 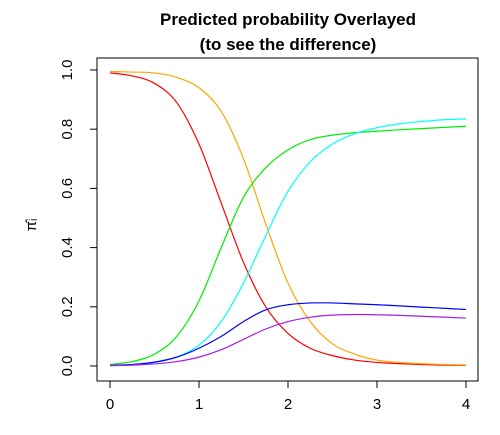 What do you see at coordinates (288, 44) in the screenshot?
I see `chart-title-line-2: (to see the difference)` at bounding box center [288, 44].